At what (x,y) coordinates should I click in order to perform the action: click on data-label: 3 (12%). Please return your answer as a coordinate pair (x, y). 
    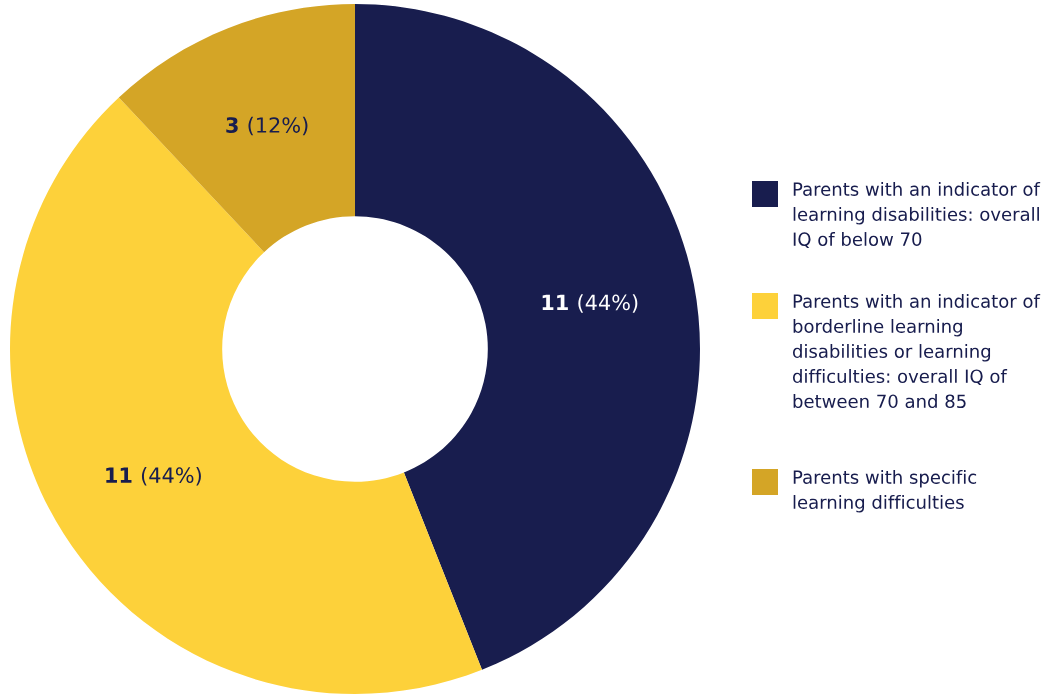
    Looking at the image, I should click on (267, 126).